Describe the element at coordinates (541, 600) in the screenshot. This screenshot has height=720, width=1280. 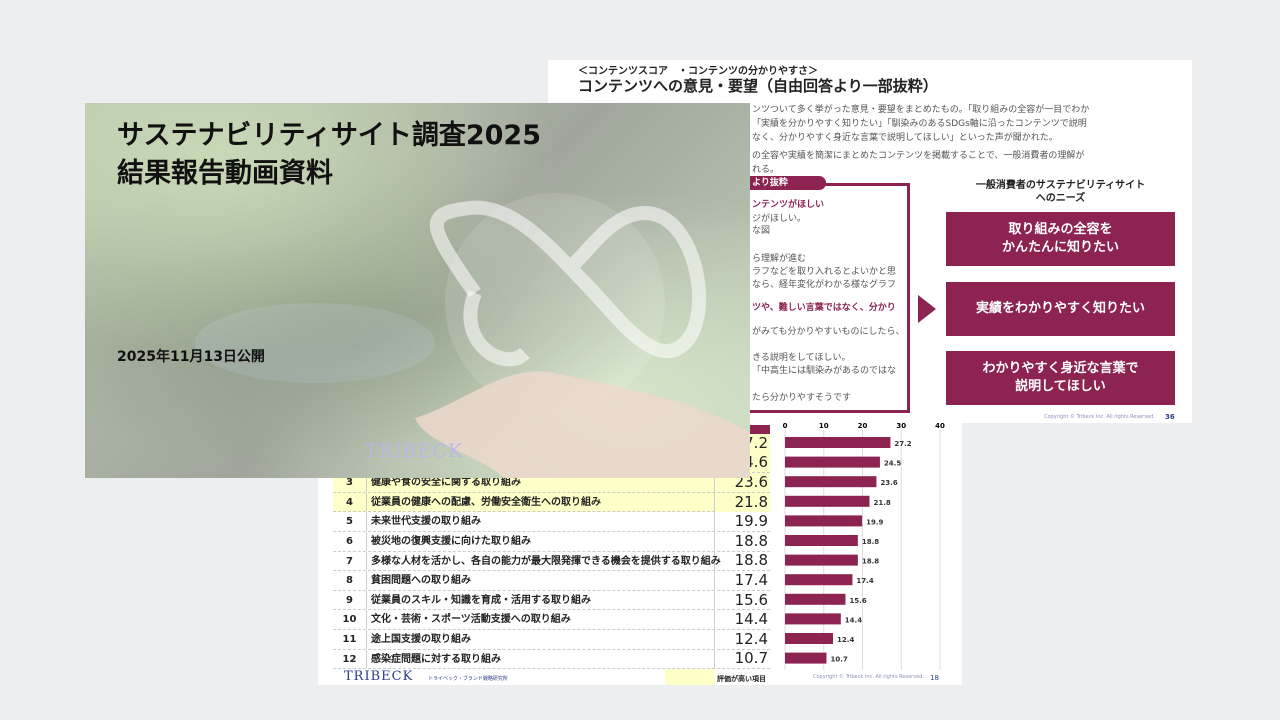
I see `item-cell: 従業員のスキル・知識を育成・活用する取り組み` at that location.